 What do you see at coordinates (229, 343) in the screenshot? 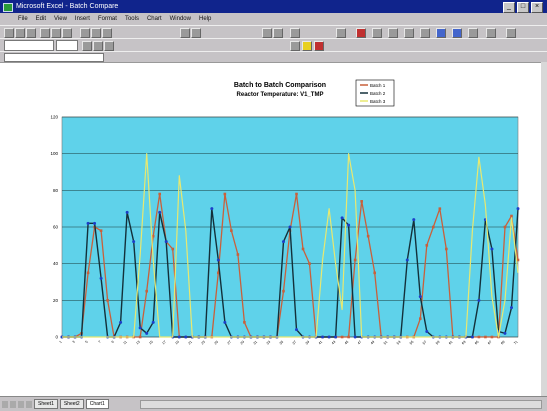
I see `x-tick-label: 27` at bounding box center [229, 343].